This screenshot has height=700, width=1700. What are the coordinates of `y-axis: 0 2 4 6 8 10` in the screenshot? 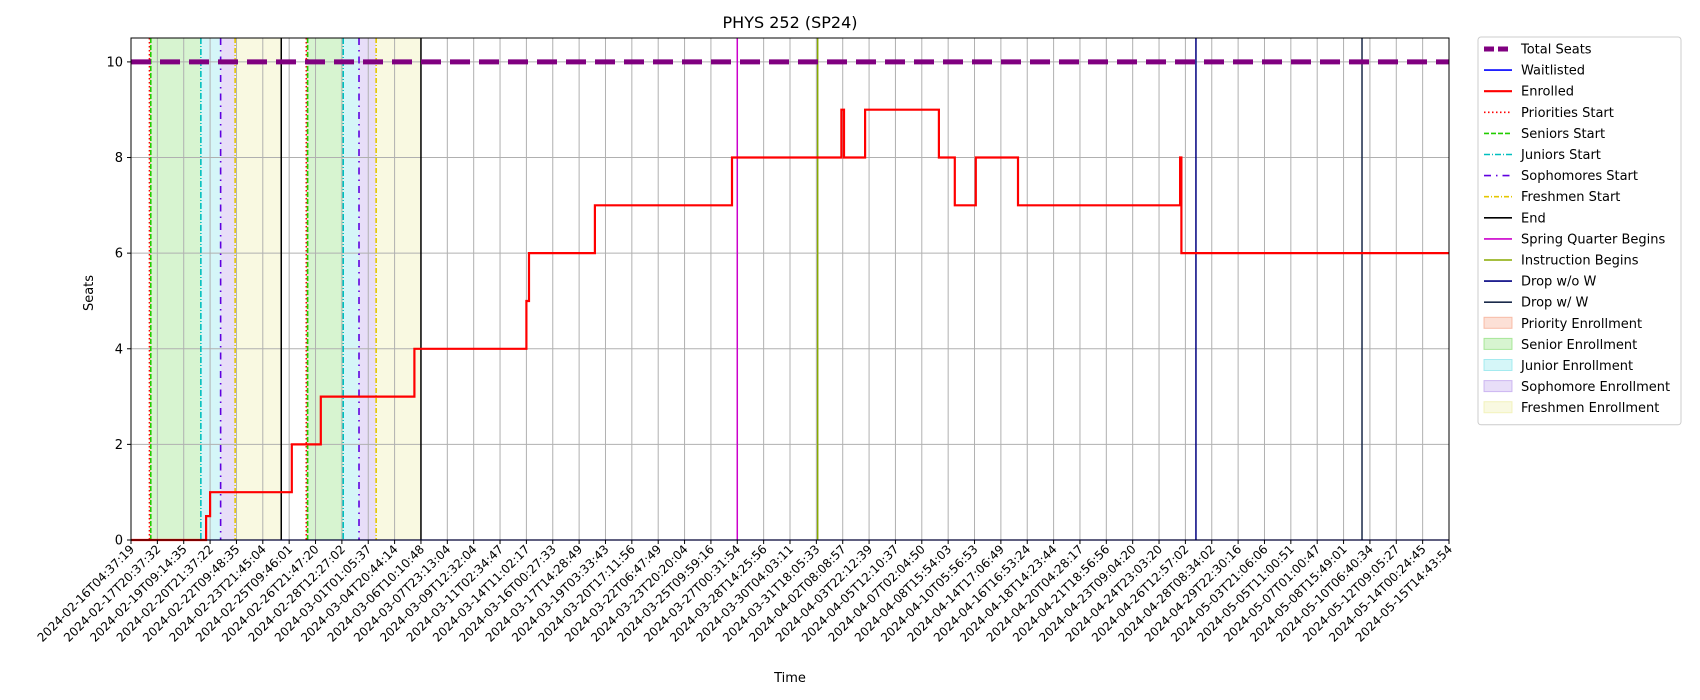 It's located at (118, 302).